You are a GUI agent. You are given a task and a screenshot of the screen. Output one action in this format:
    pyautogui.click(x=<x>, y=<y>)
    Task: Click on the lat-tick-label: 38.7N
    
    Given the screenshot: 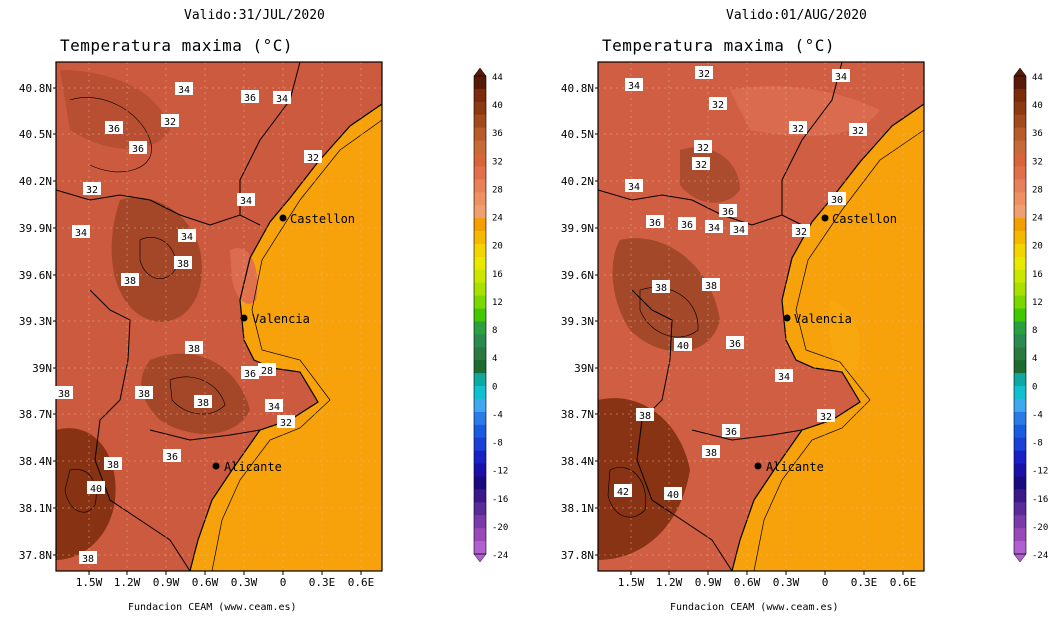 What is the action you would take?
    pyautogui.click(x=577, y=414)
    